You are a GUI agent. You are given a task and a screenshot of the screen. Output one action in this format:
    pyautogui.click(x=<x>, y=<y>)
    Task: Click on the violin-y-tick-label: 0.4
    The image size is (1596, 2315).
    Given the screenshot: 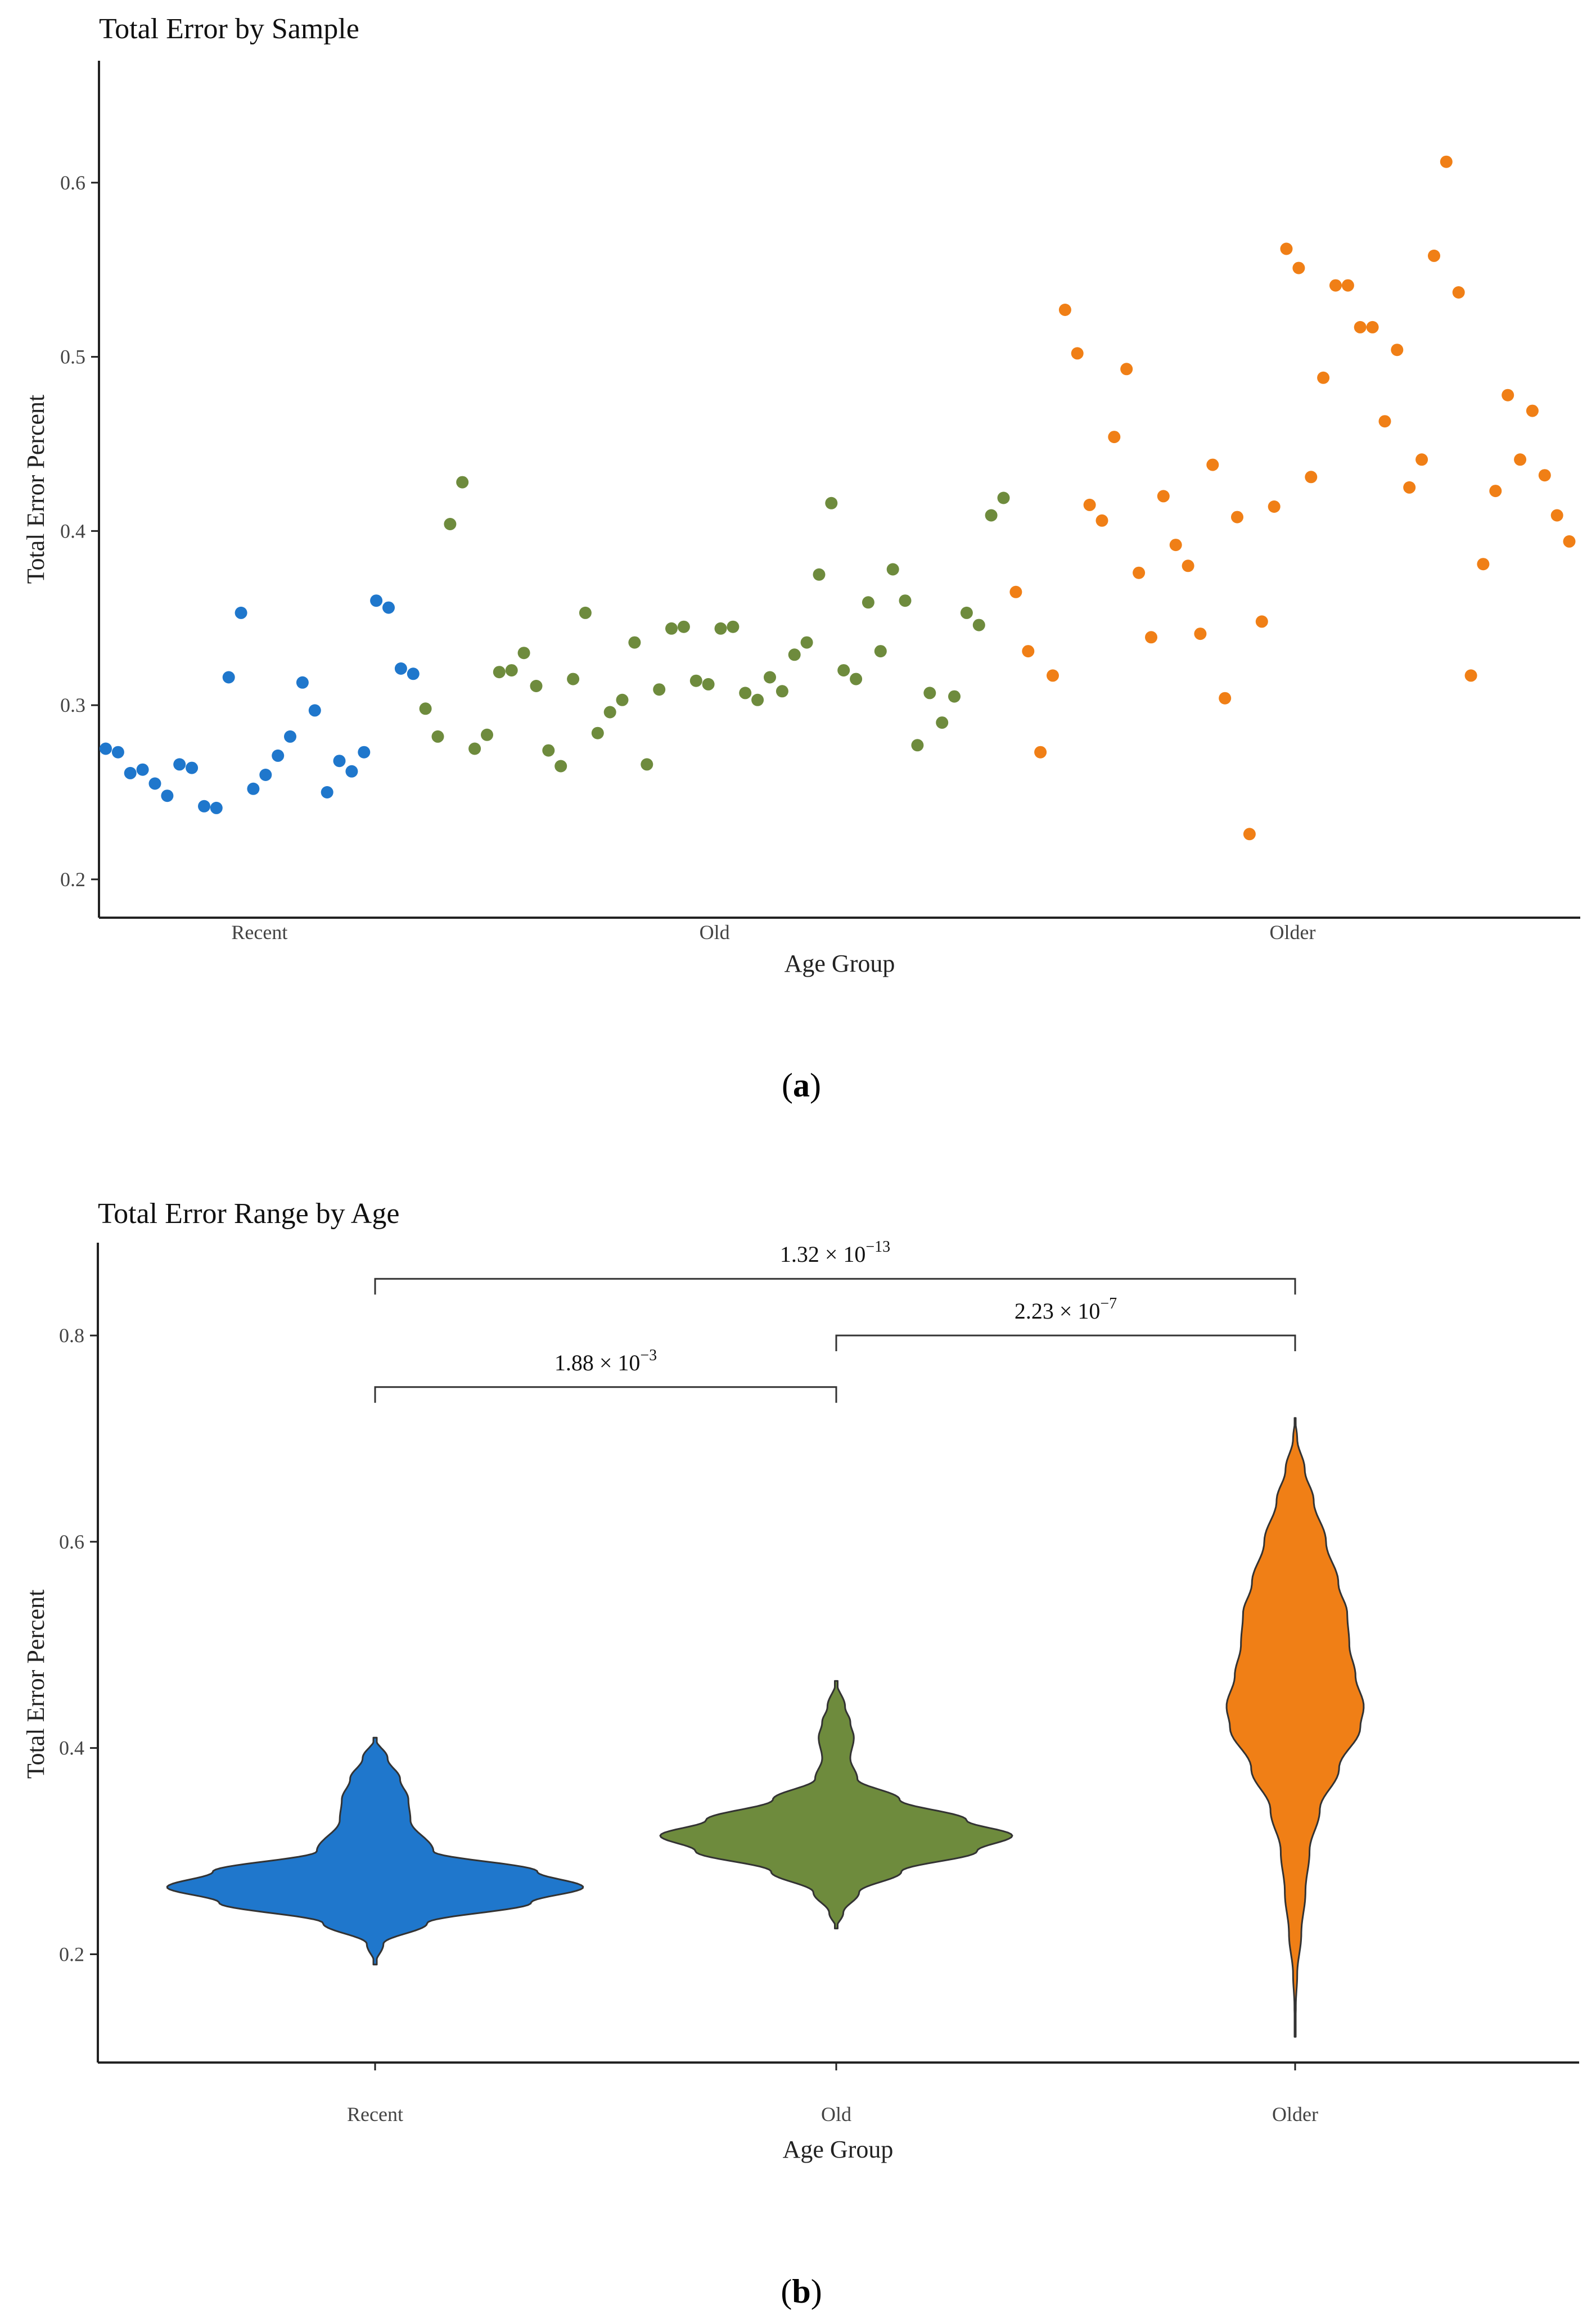 What is the action you would take?
    pyautogui.click(x=72, y=1748)
    